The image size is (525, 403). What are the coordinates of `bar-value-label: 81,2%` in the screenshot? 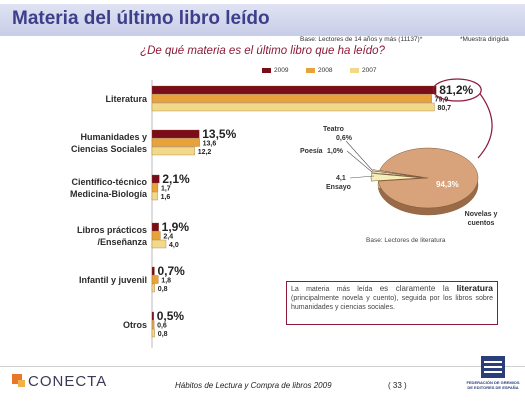 It's located at (456, 90).